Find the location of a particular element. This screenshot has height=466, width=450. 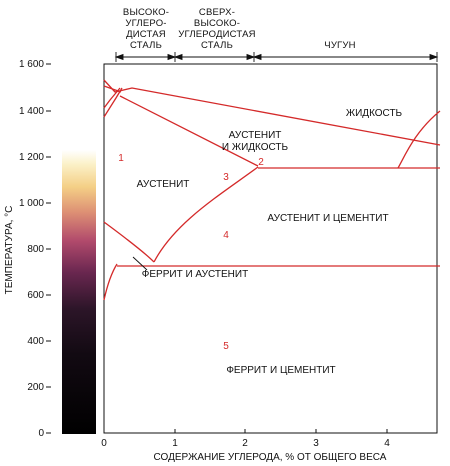

x-tick-marks is located at coordinates (281, 431).